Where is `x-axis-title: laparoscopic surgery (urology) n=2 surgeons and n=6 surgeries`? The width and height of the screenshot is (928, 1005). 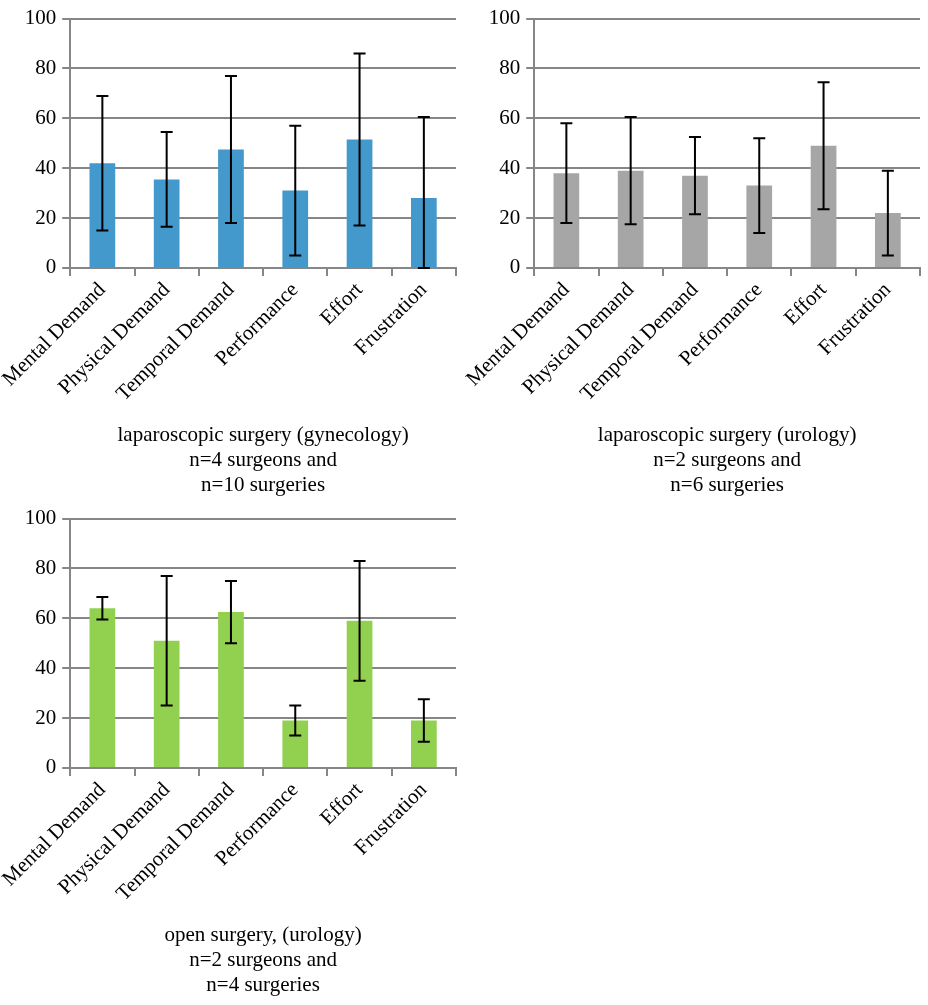 x-axis-title: laparoscopic surgery (urology) n=2 surgeons and n=6 surgeries is located at coordinates (727, 458).